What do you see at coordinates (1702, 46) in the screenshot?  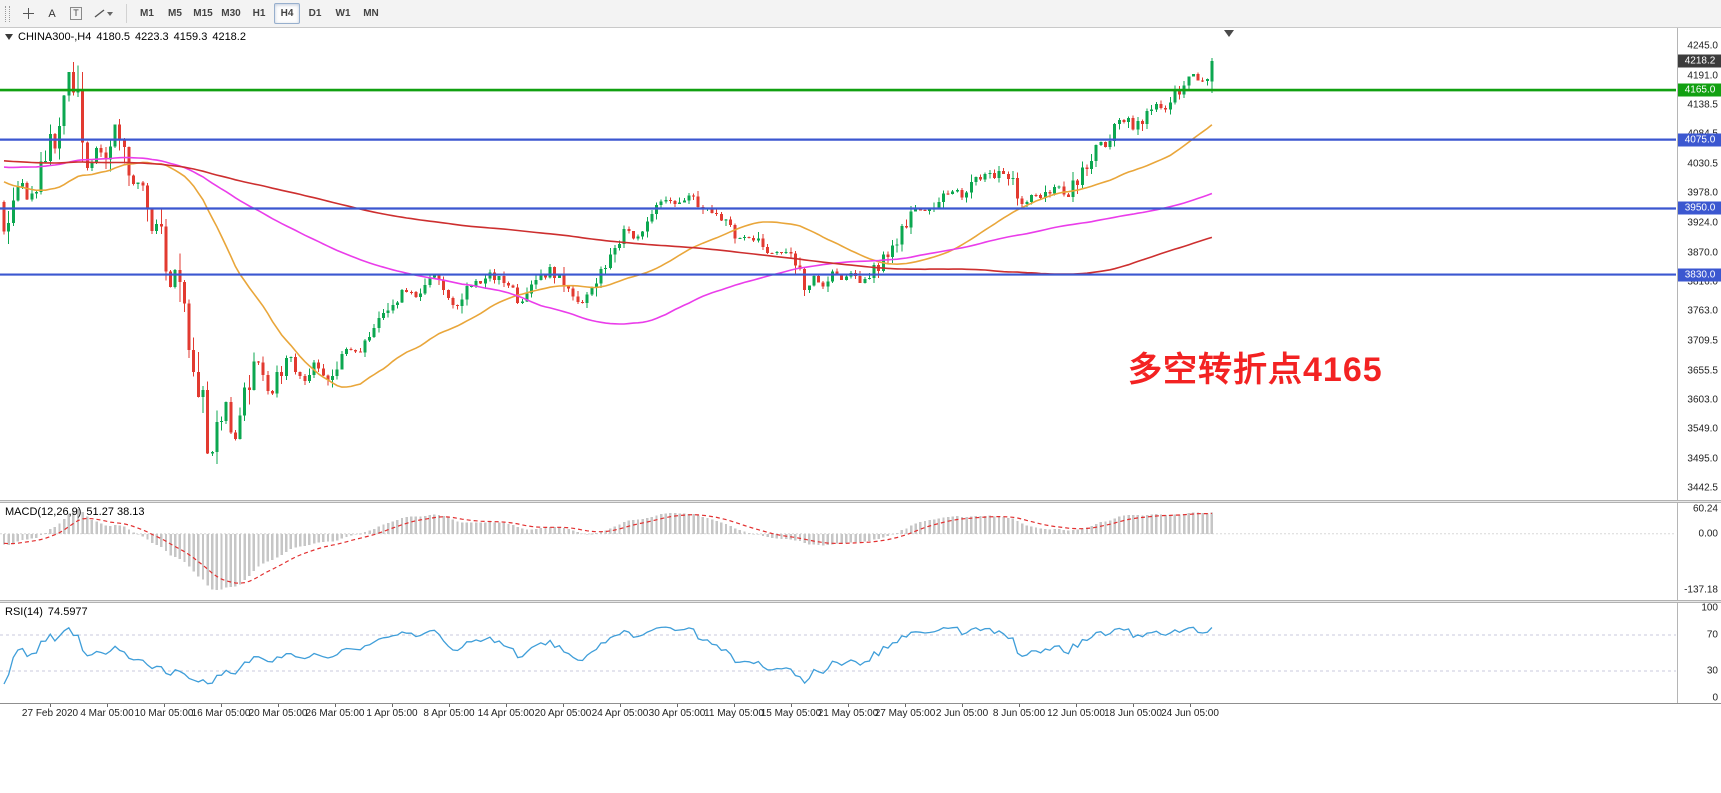 I see `price-tick-label: 4245.0` at bounding box center [1702, 46].